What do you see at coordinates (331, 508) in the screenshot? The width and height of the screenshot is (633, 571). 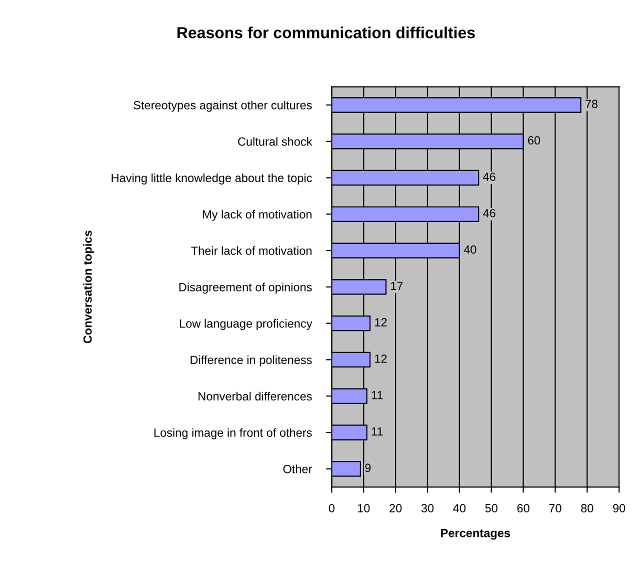 I see `x-tick-label: 0` at bounding box center [331, 508].